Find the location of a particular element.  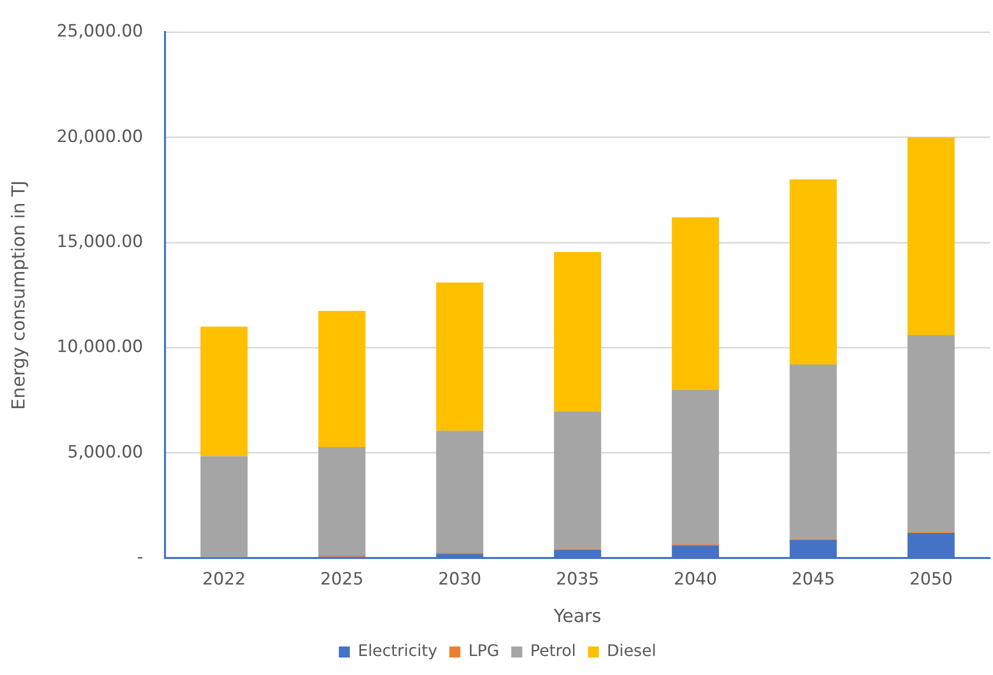

y-axis-title: Energy consumption in TJ is located at coordinates (19, 295).